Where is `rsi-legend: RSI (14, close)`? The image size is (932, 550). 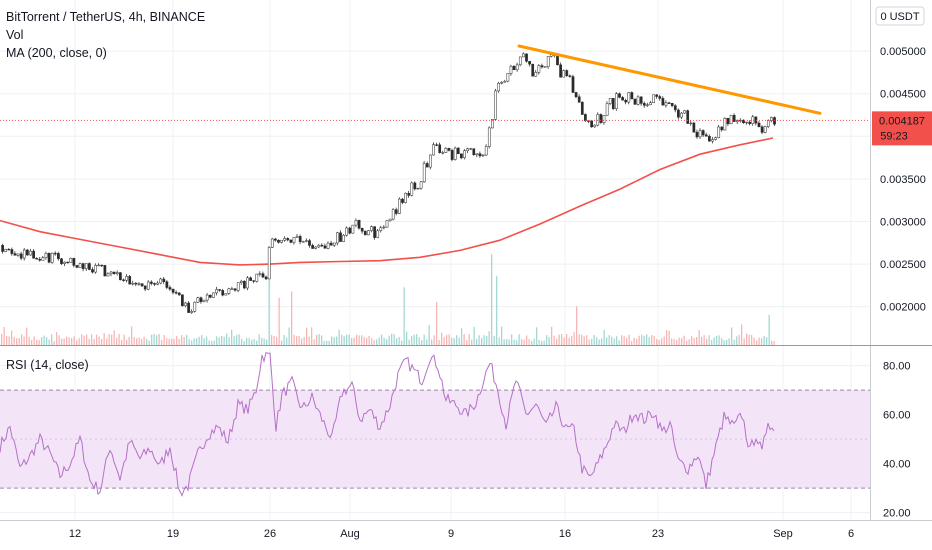
rsi-legend: RSI (14, close) is located at coordinates (47, 365).